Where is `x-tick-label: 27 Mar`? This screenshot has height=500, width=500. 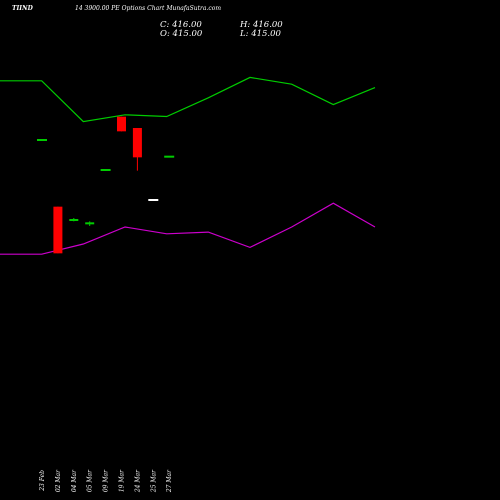
x-tick-label: 27 Mar is located at coordinates (169, 481).